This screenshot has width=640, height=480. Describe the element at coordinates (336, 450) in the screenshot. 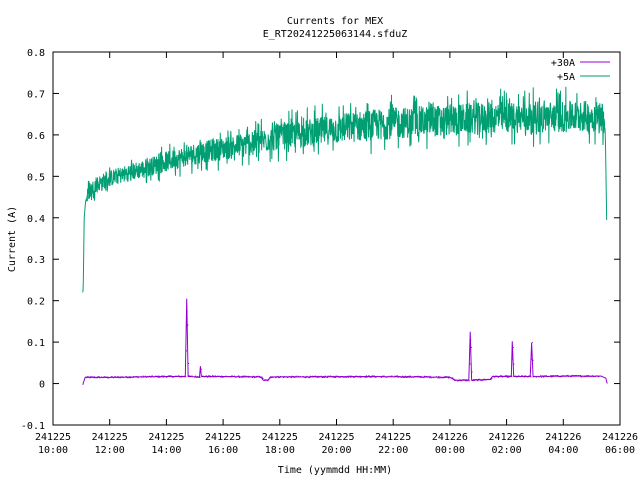

I see `x-tick-label-time: 20:00` at that location.